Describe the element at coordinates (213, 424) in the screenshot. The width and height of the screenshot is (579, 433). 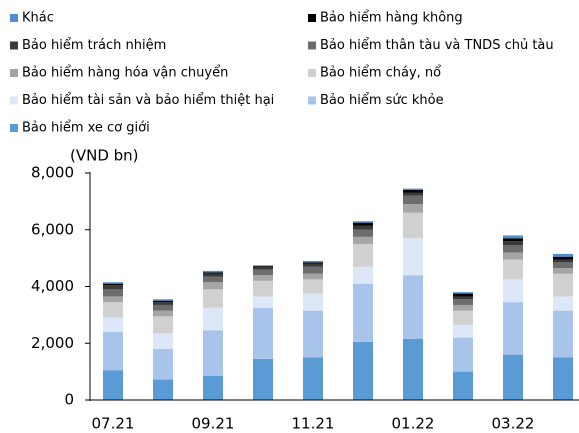
I see `x-tick-label: 09.21` at that location.